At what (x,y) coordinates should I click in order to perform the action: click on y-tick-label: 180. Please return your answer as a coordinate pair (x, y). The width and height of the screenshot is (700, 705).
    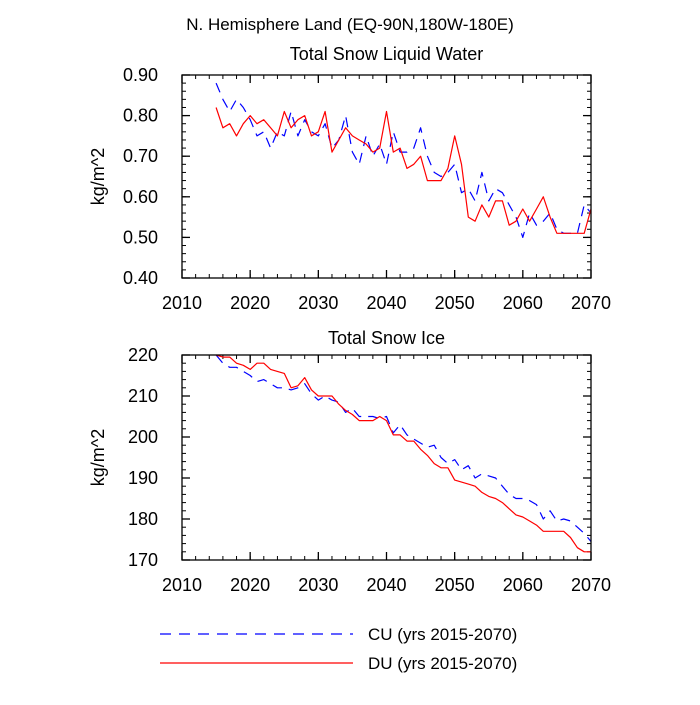
    Looking at the image, I should click on (143, 519).